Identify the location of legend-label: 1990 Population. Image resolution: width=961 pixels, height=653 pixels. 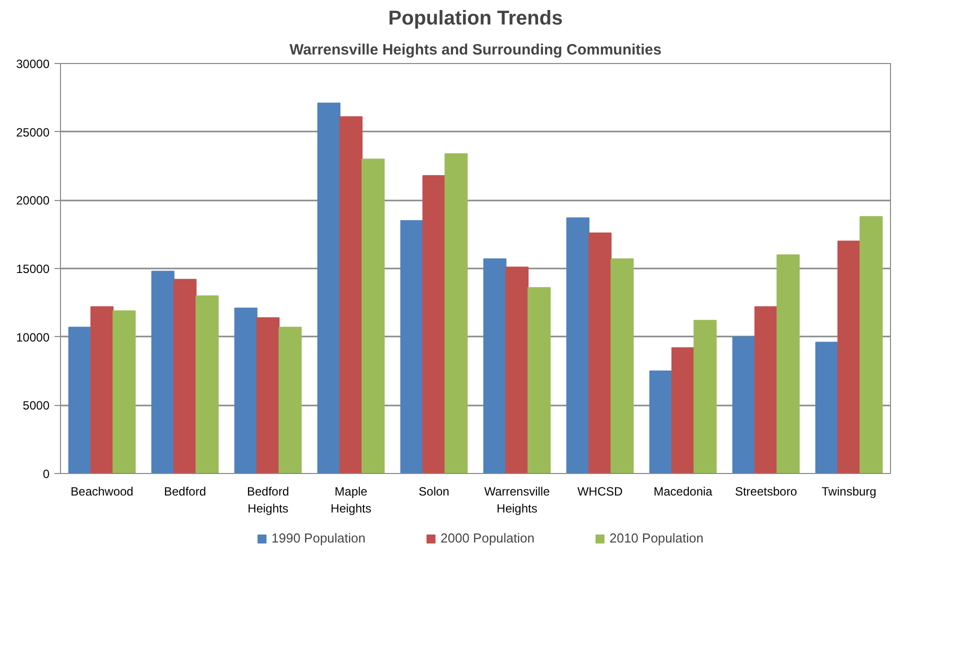
(319, 538).